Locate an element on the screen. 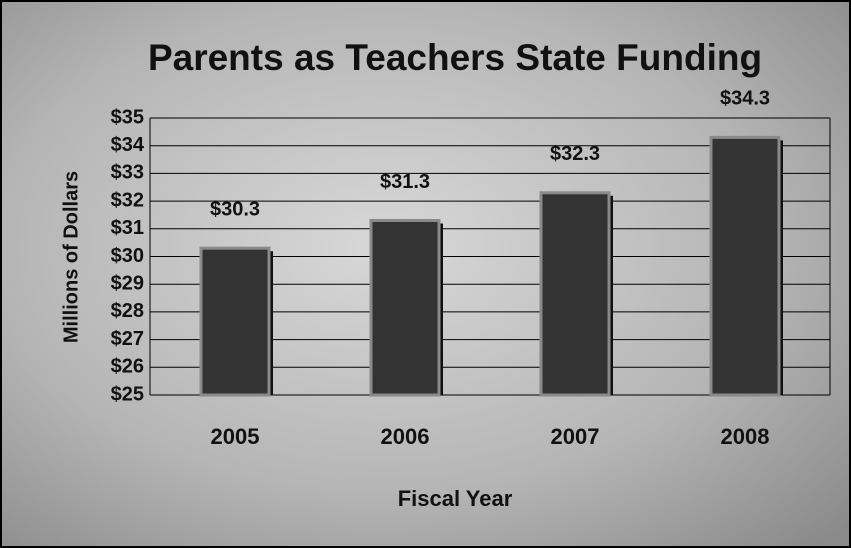 The height and width of the screenshot is (548, 851). y-tick-label: $32 is located at coordinates (127, 200).